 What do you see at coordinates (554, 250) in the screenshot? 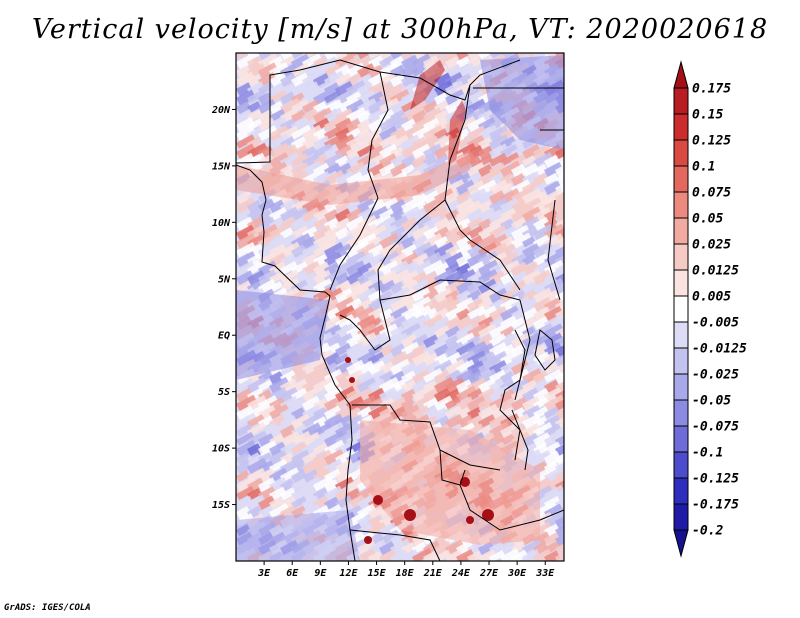
I see `border` at bounding box center [554, 250].